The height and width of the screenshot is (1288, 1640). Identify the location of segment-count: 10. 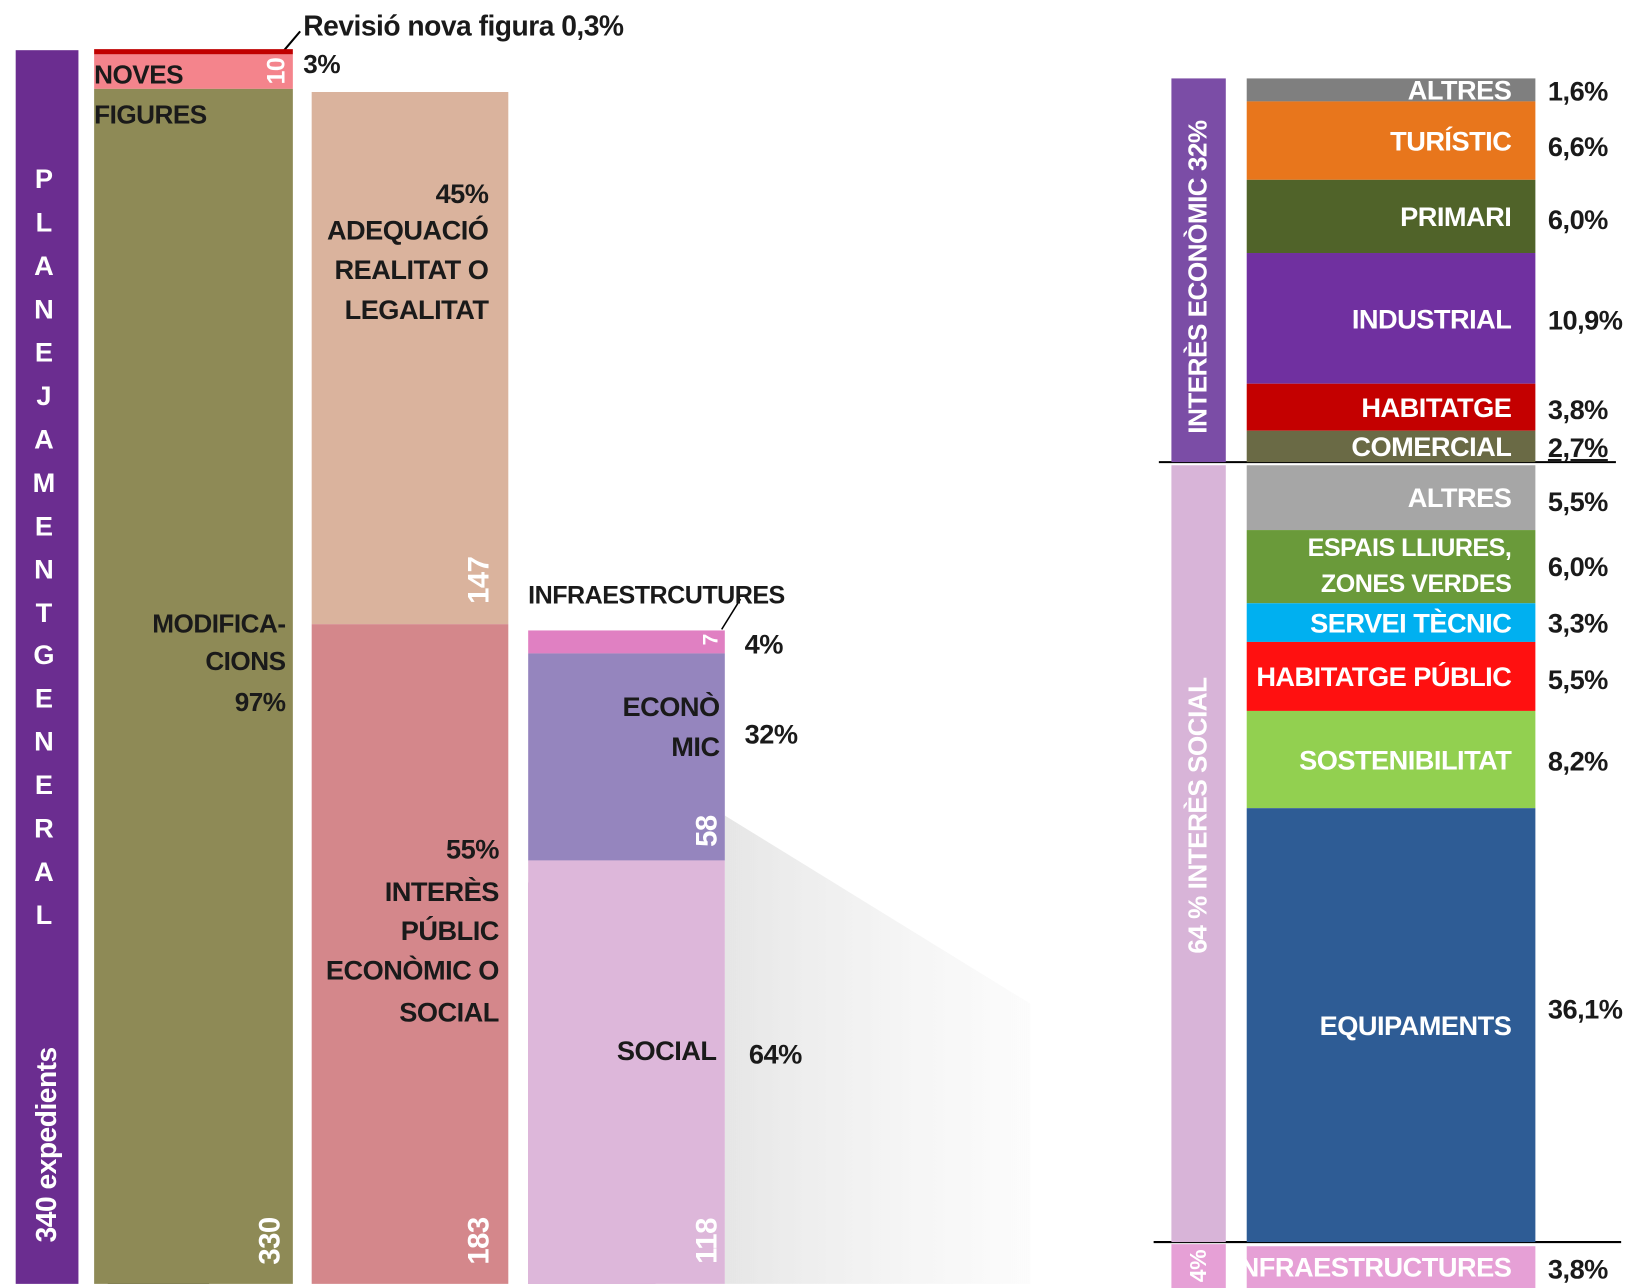
(276, 71).